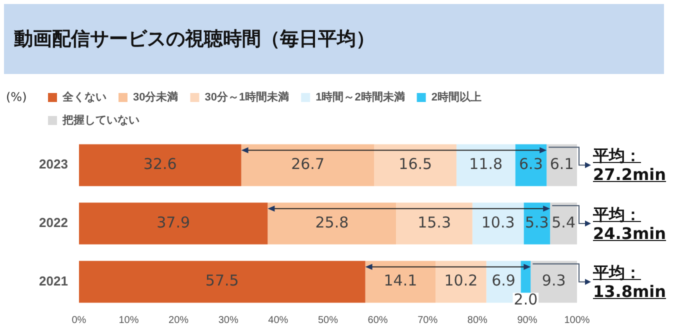  Describe the element at coordinates (53, 280) in the screenshot. I see `y-tick-label: 2021` at that location.